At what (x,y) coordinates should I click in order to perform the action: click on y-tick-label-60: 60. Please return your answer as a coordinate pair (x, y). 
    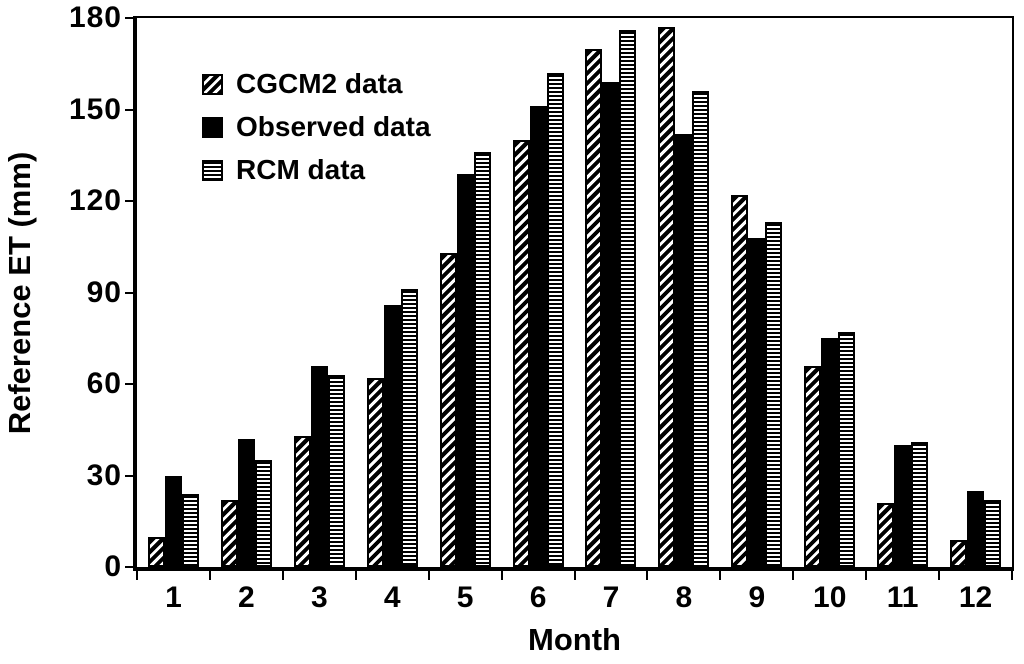
    Looking at the image, I should click on (104, 383).